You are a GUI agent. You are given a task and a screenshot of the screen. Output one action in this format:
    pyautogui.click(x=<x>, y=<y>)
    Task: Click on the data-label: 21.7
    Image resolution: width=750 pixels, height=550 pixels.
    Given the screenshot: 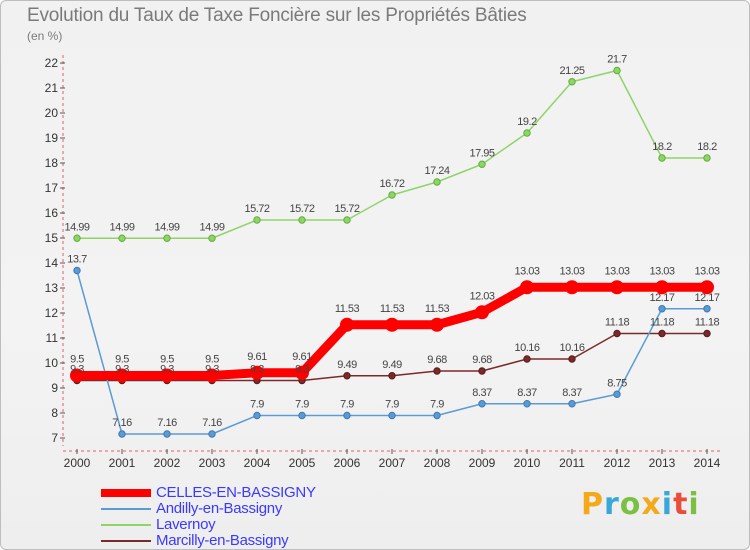 What is the action you would take?
    pyautogui.click(x=617, y=60)
    